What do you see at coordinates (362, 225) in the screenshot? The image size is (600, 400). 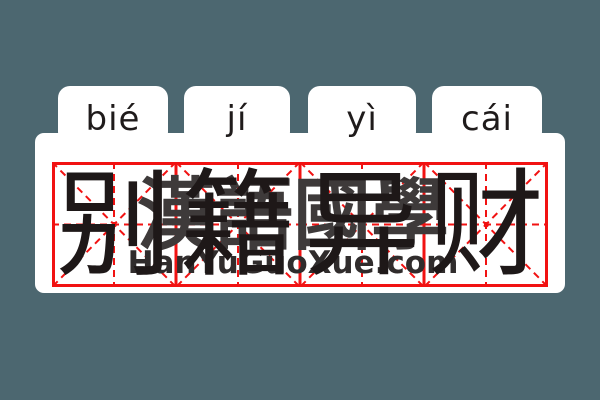 I see `idiom-character-3: 异` at bounding box center [362, 225].